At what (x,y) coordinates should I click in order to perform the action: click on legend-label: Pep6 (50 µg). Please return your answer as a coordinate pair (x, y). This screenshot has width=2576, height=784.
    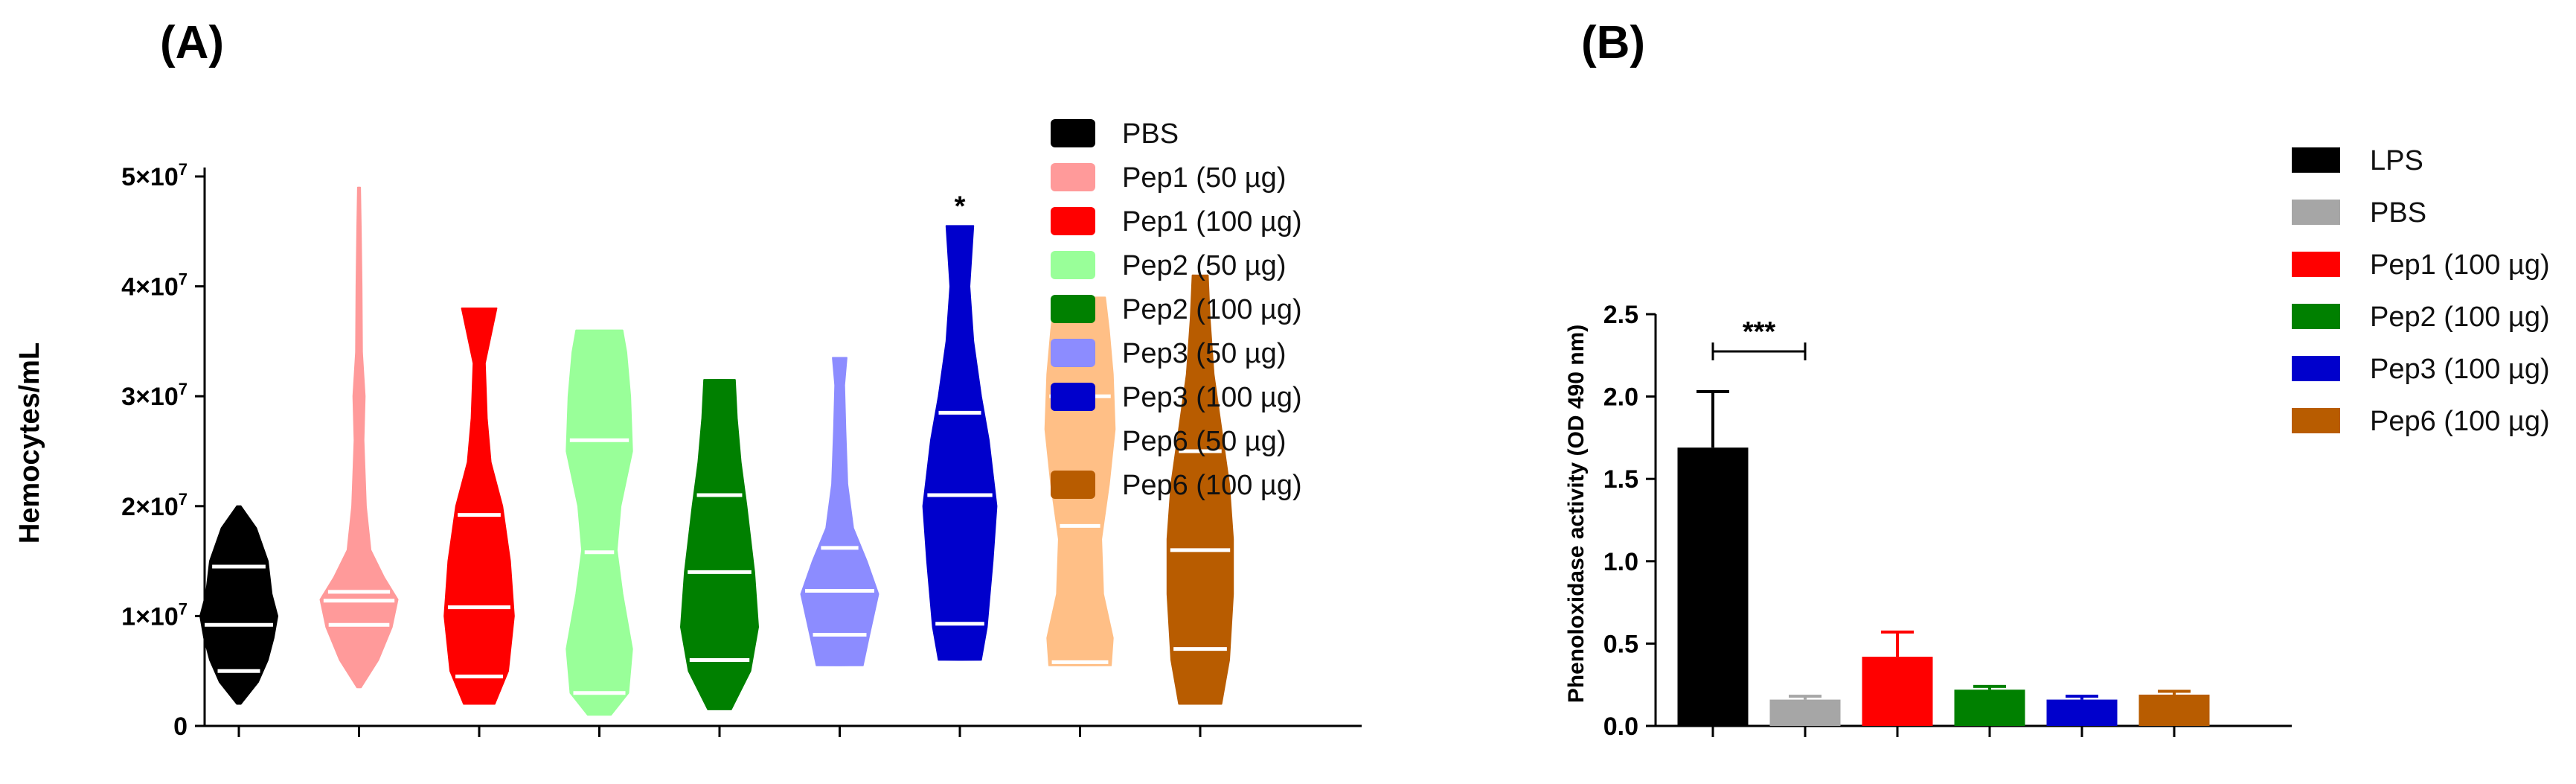
    Looking at the image, I should click on (1204, 441).